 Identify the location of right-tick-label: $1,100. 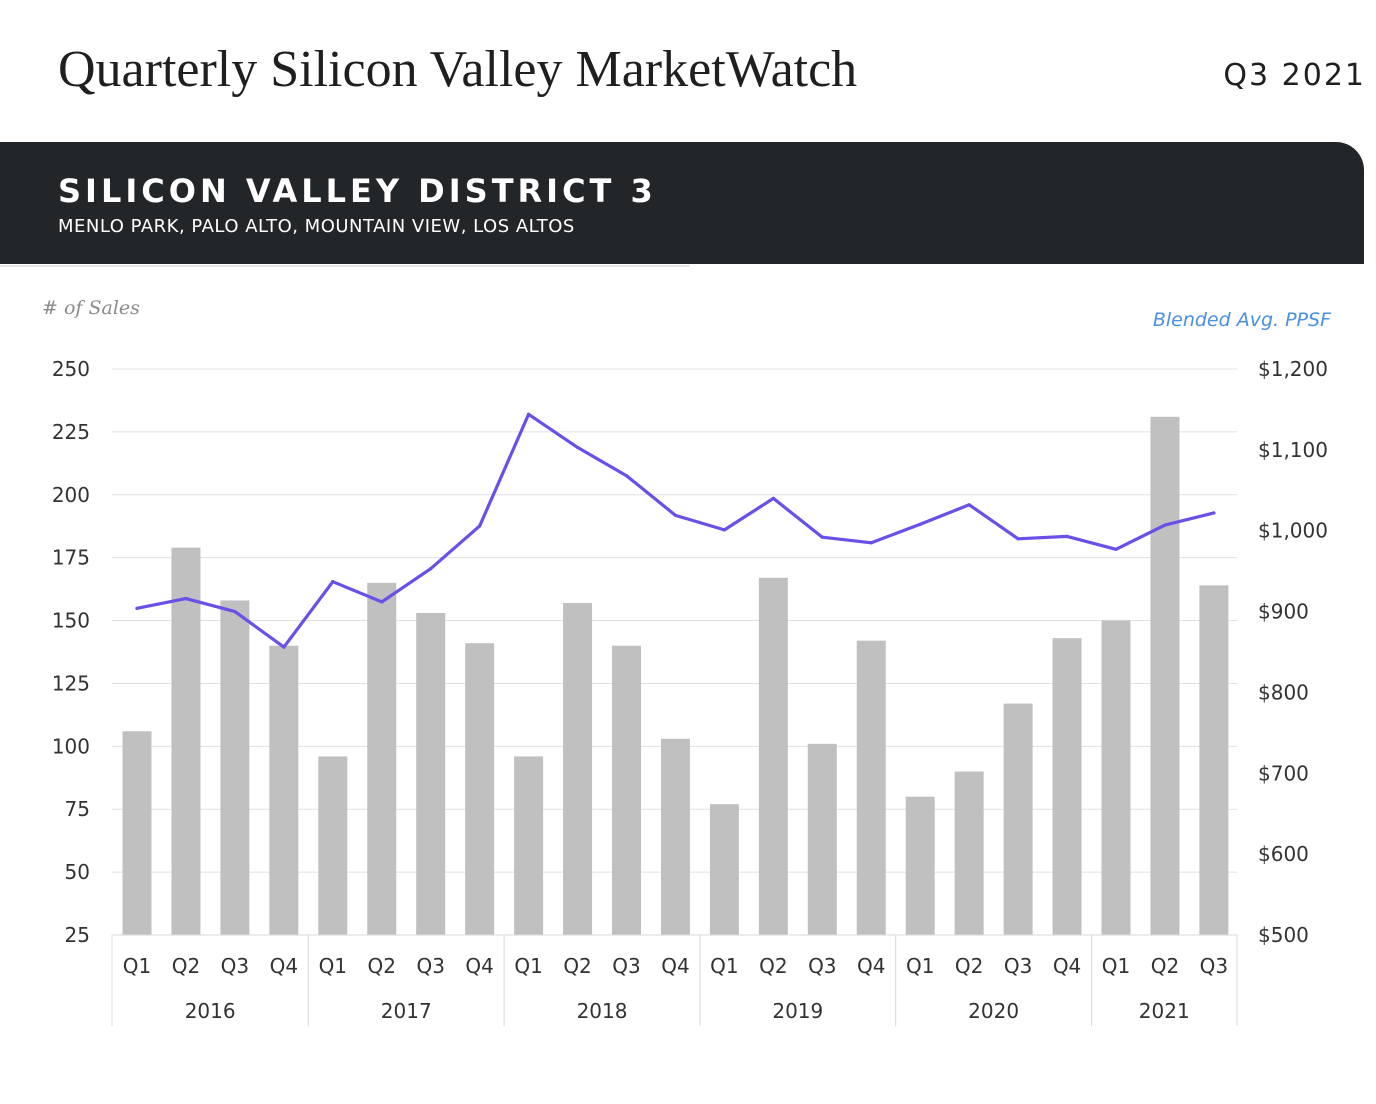
(1293, 450).